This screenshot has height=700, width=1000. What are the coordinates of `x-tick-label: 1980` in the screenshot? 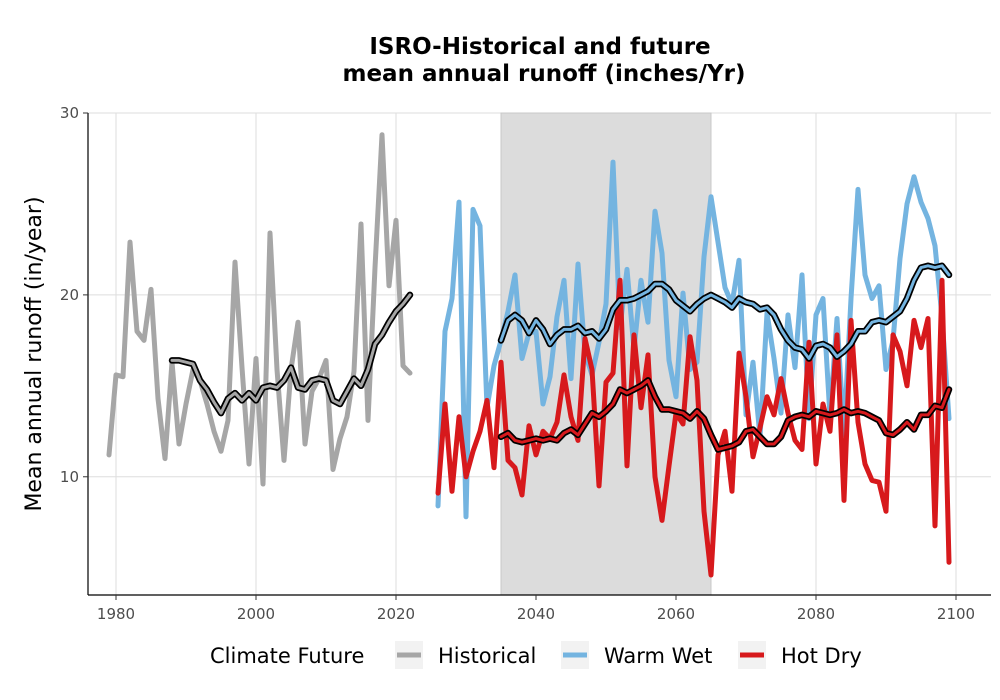 It's located at (116, 614).